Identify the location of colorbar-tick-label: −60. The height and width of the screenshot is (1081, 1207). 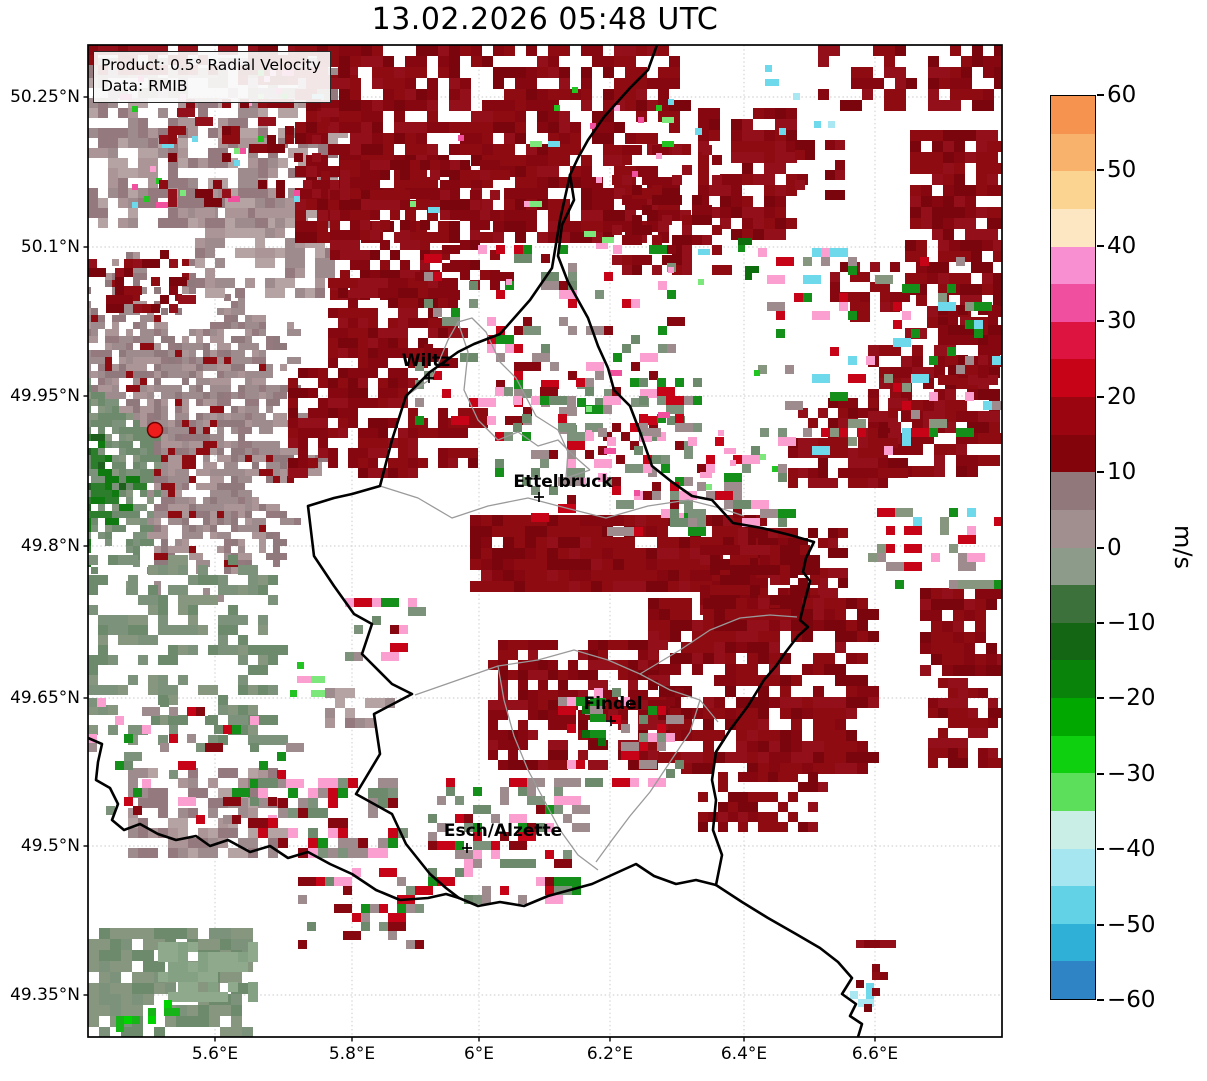
(1131, 1000).